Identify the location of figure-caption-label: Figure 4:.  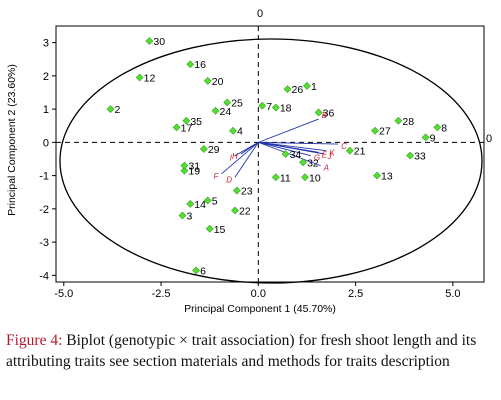
(34, 340).